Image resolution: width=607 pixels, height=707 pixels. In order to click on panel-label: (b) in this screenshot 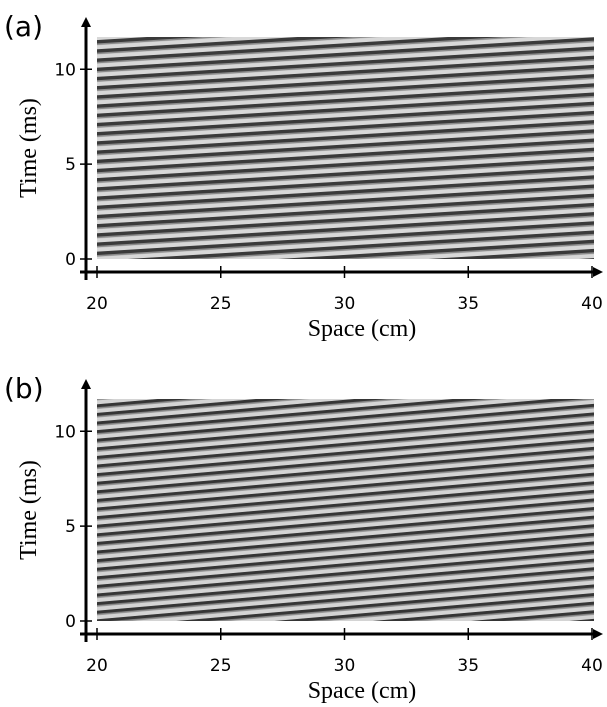, I will do `click(24, 388)`.